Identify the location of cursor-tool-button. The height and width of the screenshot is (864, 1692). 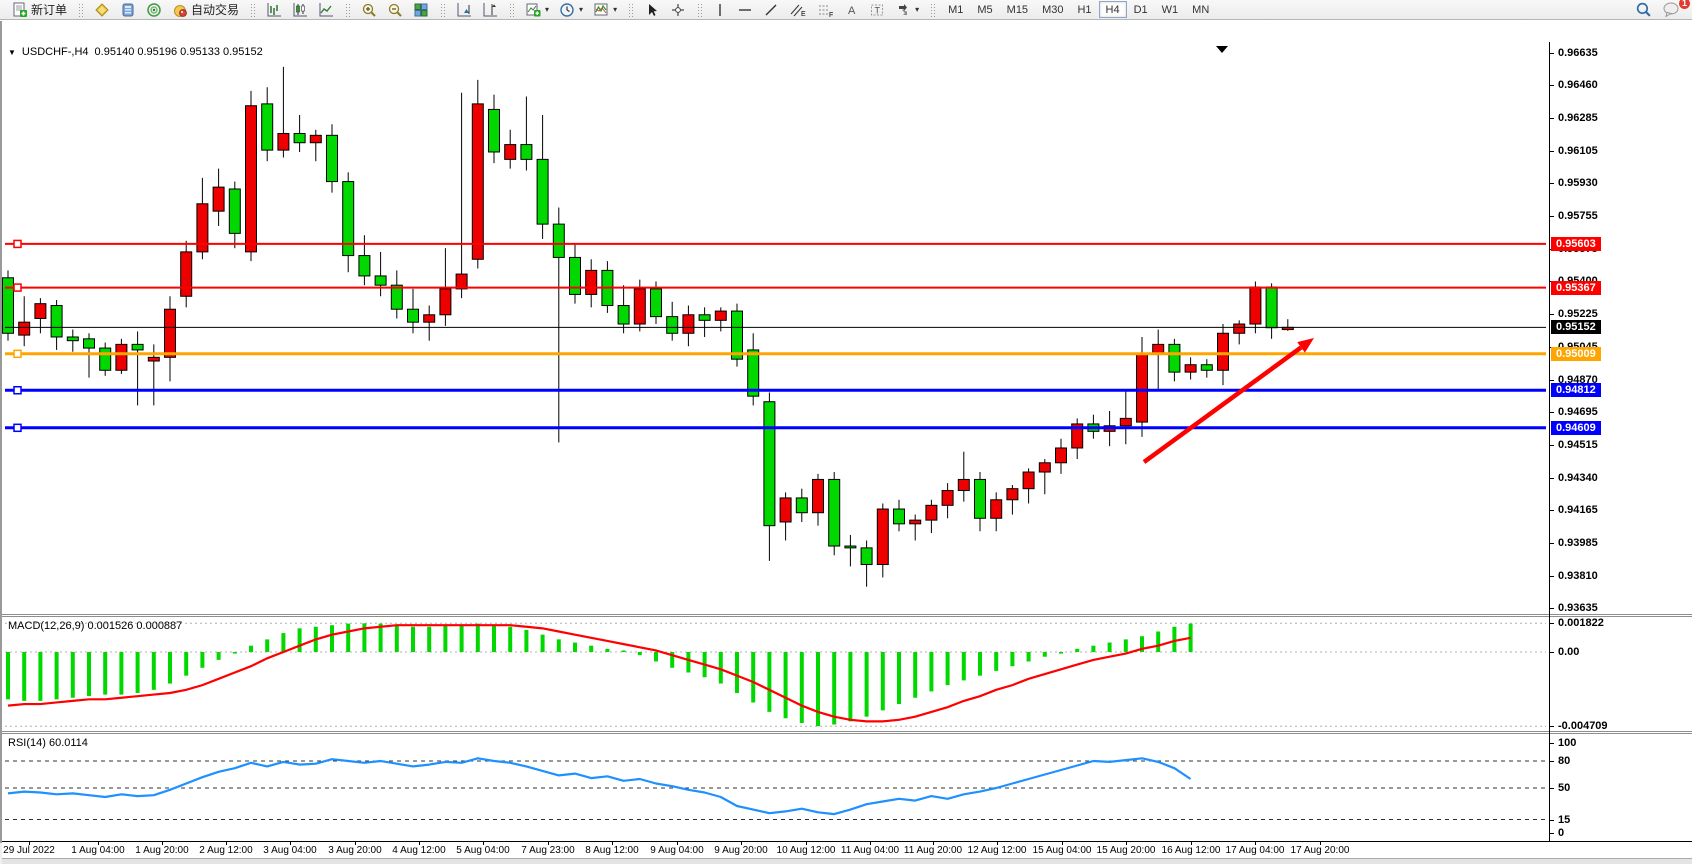
(652, 10).